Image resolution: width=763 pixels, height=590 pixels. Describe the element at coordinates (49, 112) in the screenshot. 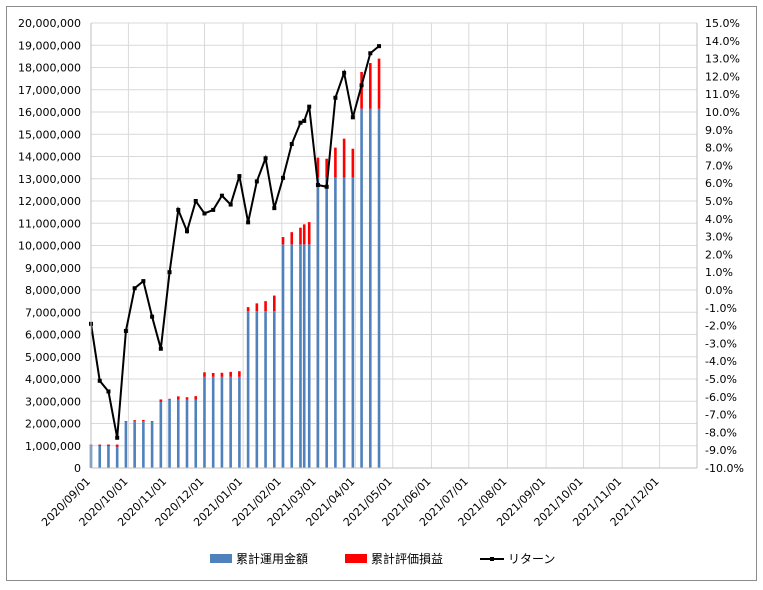

I see `y-left-tick-label: 16,000,000` at that location.